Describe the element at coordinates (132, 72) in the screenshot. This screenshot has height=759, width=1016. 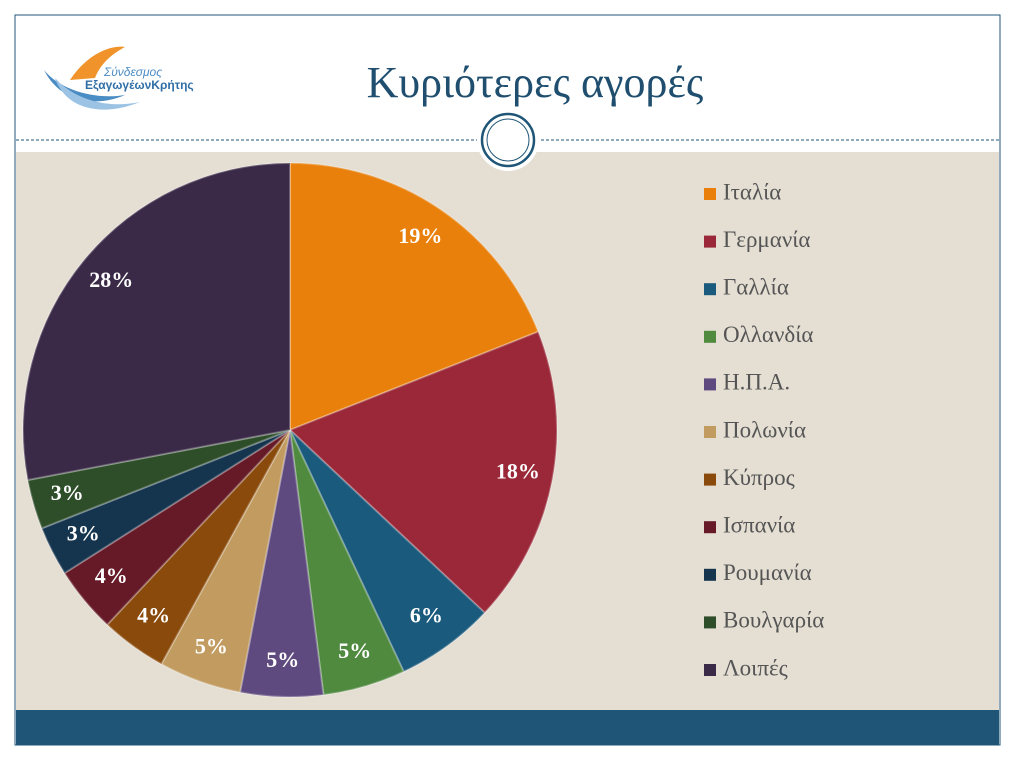
I see `logo-text: Σύνδεσμος` at that location.